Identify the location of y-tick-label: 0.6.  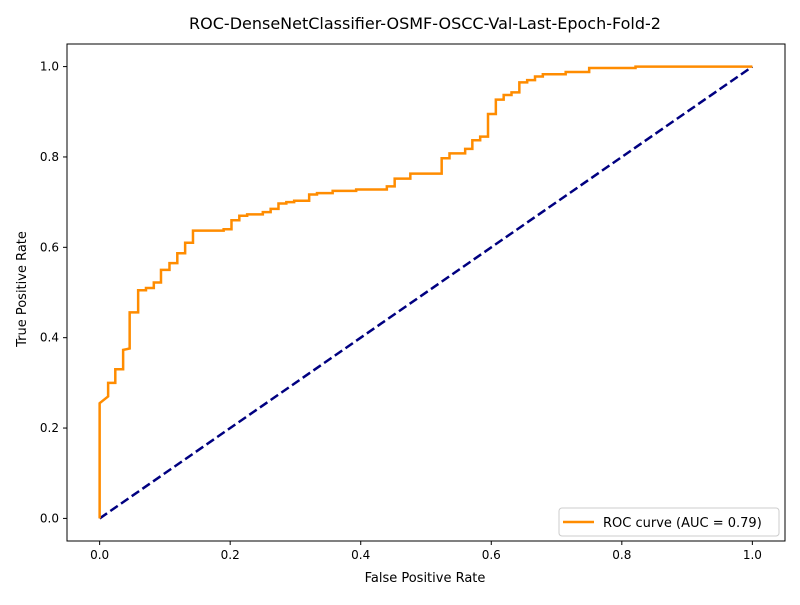
(49, 247).